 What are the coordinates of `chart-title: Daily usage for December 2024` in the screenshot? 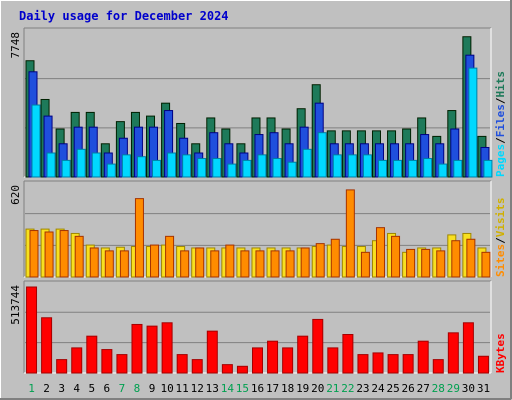 It's located at (124, 16).